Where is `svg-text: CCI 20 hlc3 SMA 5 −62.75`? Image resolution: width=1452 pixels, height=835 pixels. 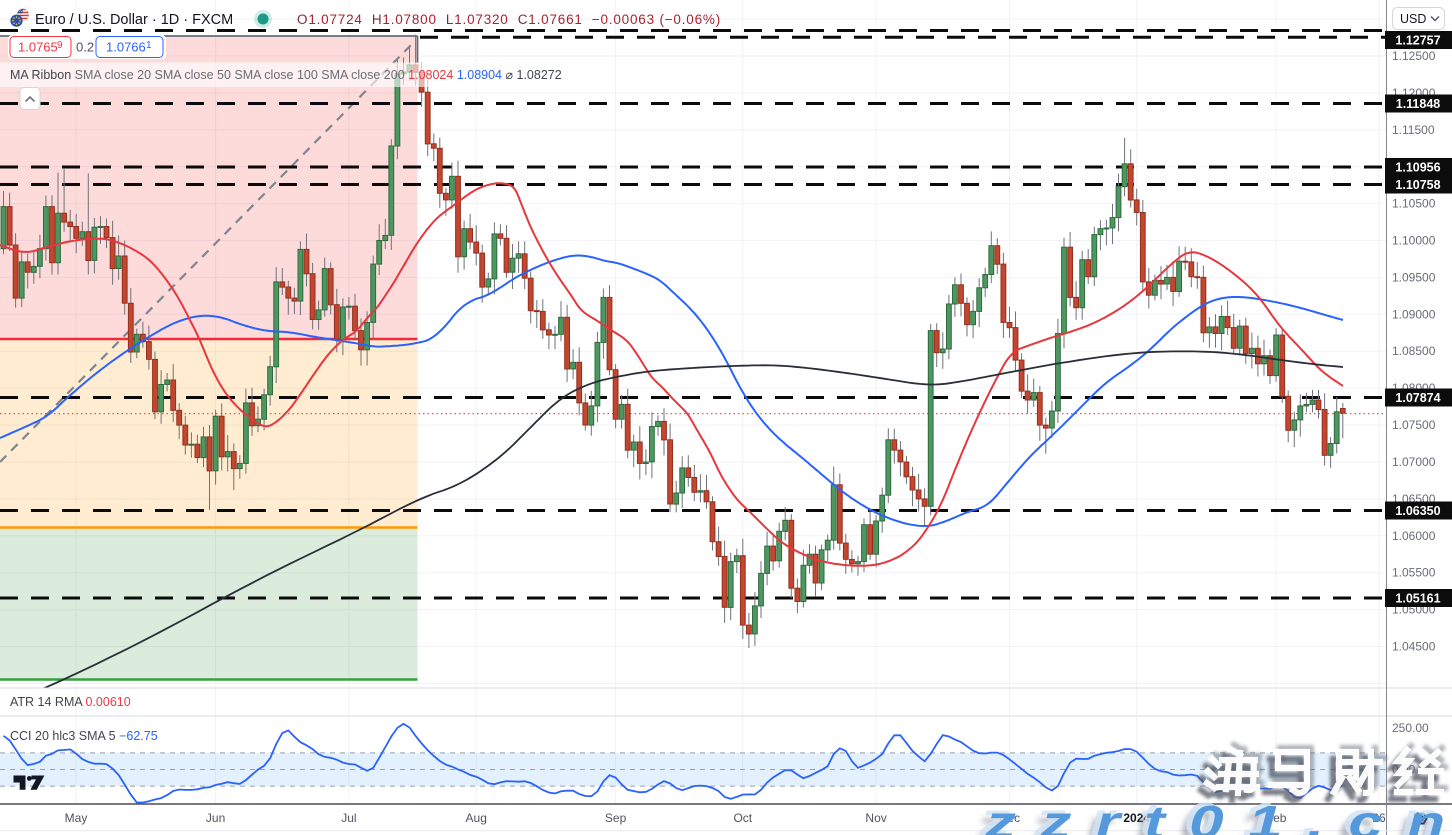 svg-text: CCI 20 hlc3 SMA 5 −62.75 is located at coordinates (84, 736).